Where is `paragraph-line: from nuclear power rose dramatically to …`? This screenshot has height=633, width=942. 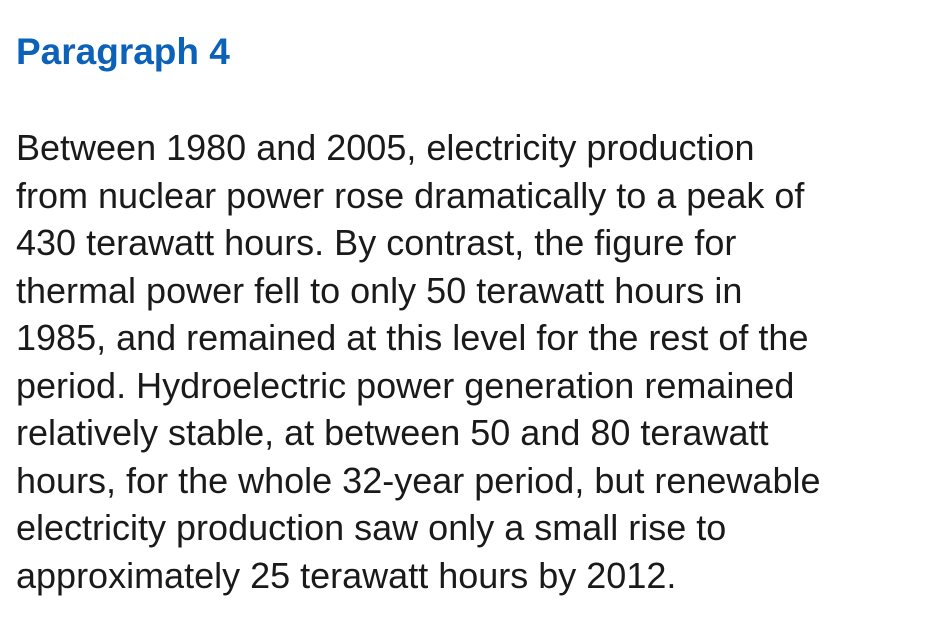 paragraph-line: from nuclear power rose dramatically to … is located at coordinates (410, 195).